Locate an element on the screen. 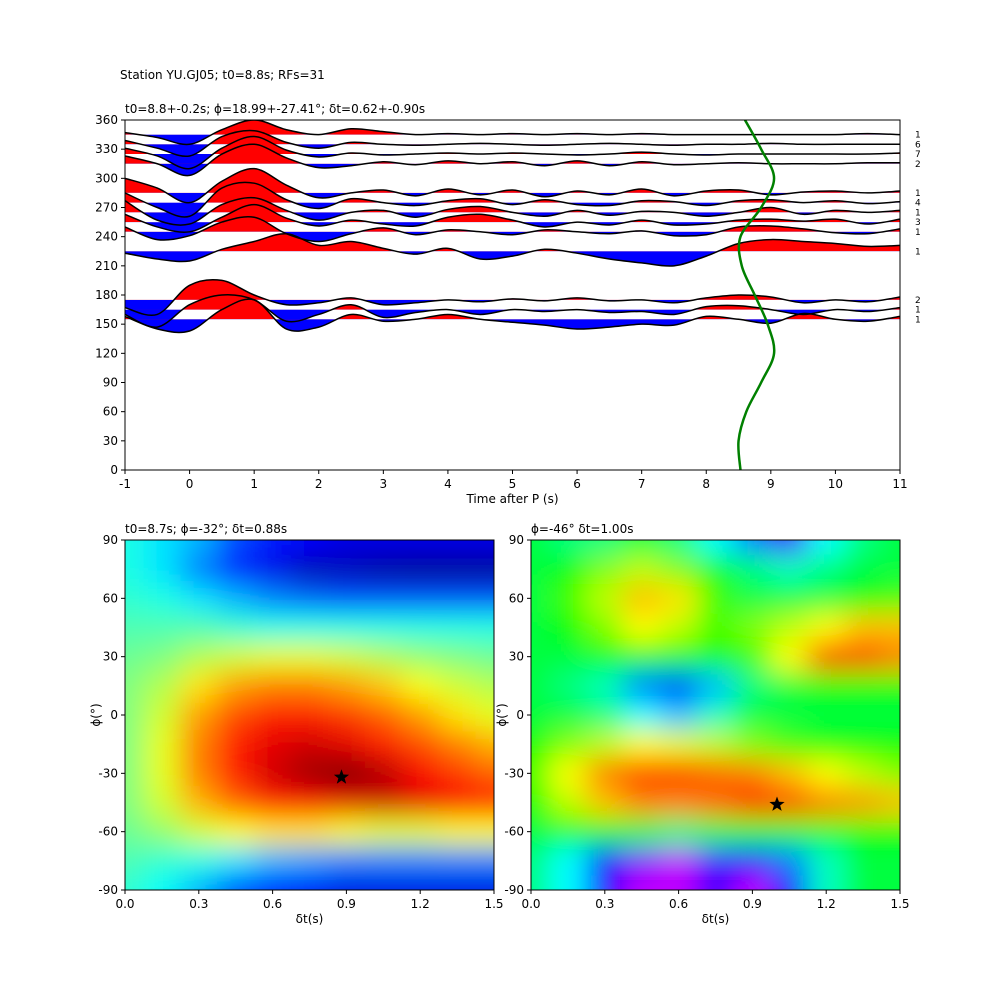  y-tick-label: 60 is located at coordinates (110, 412).